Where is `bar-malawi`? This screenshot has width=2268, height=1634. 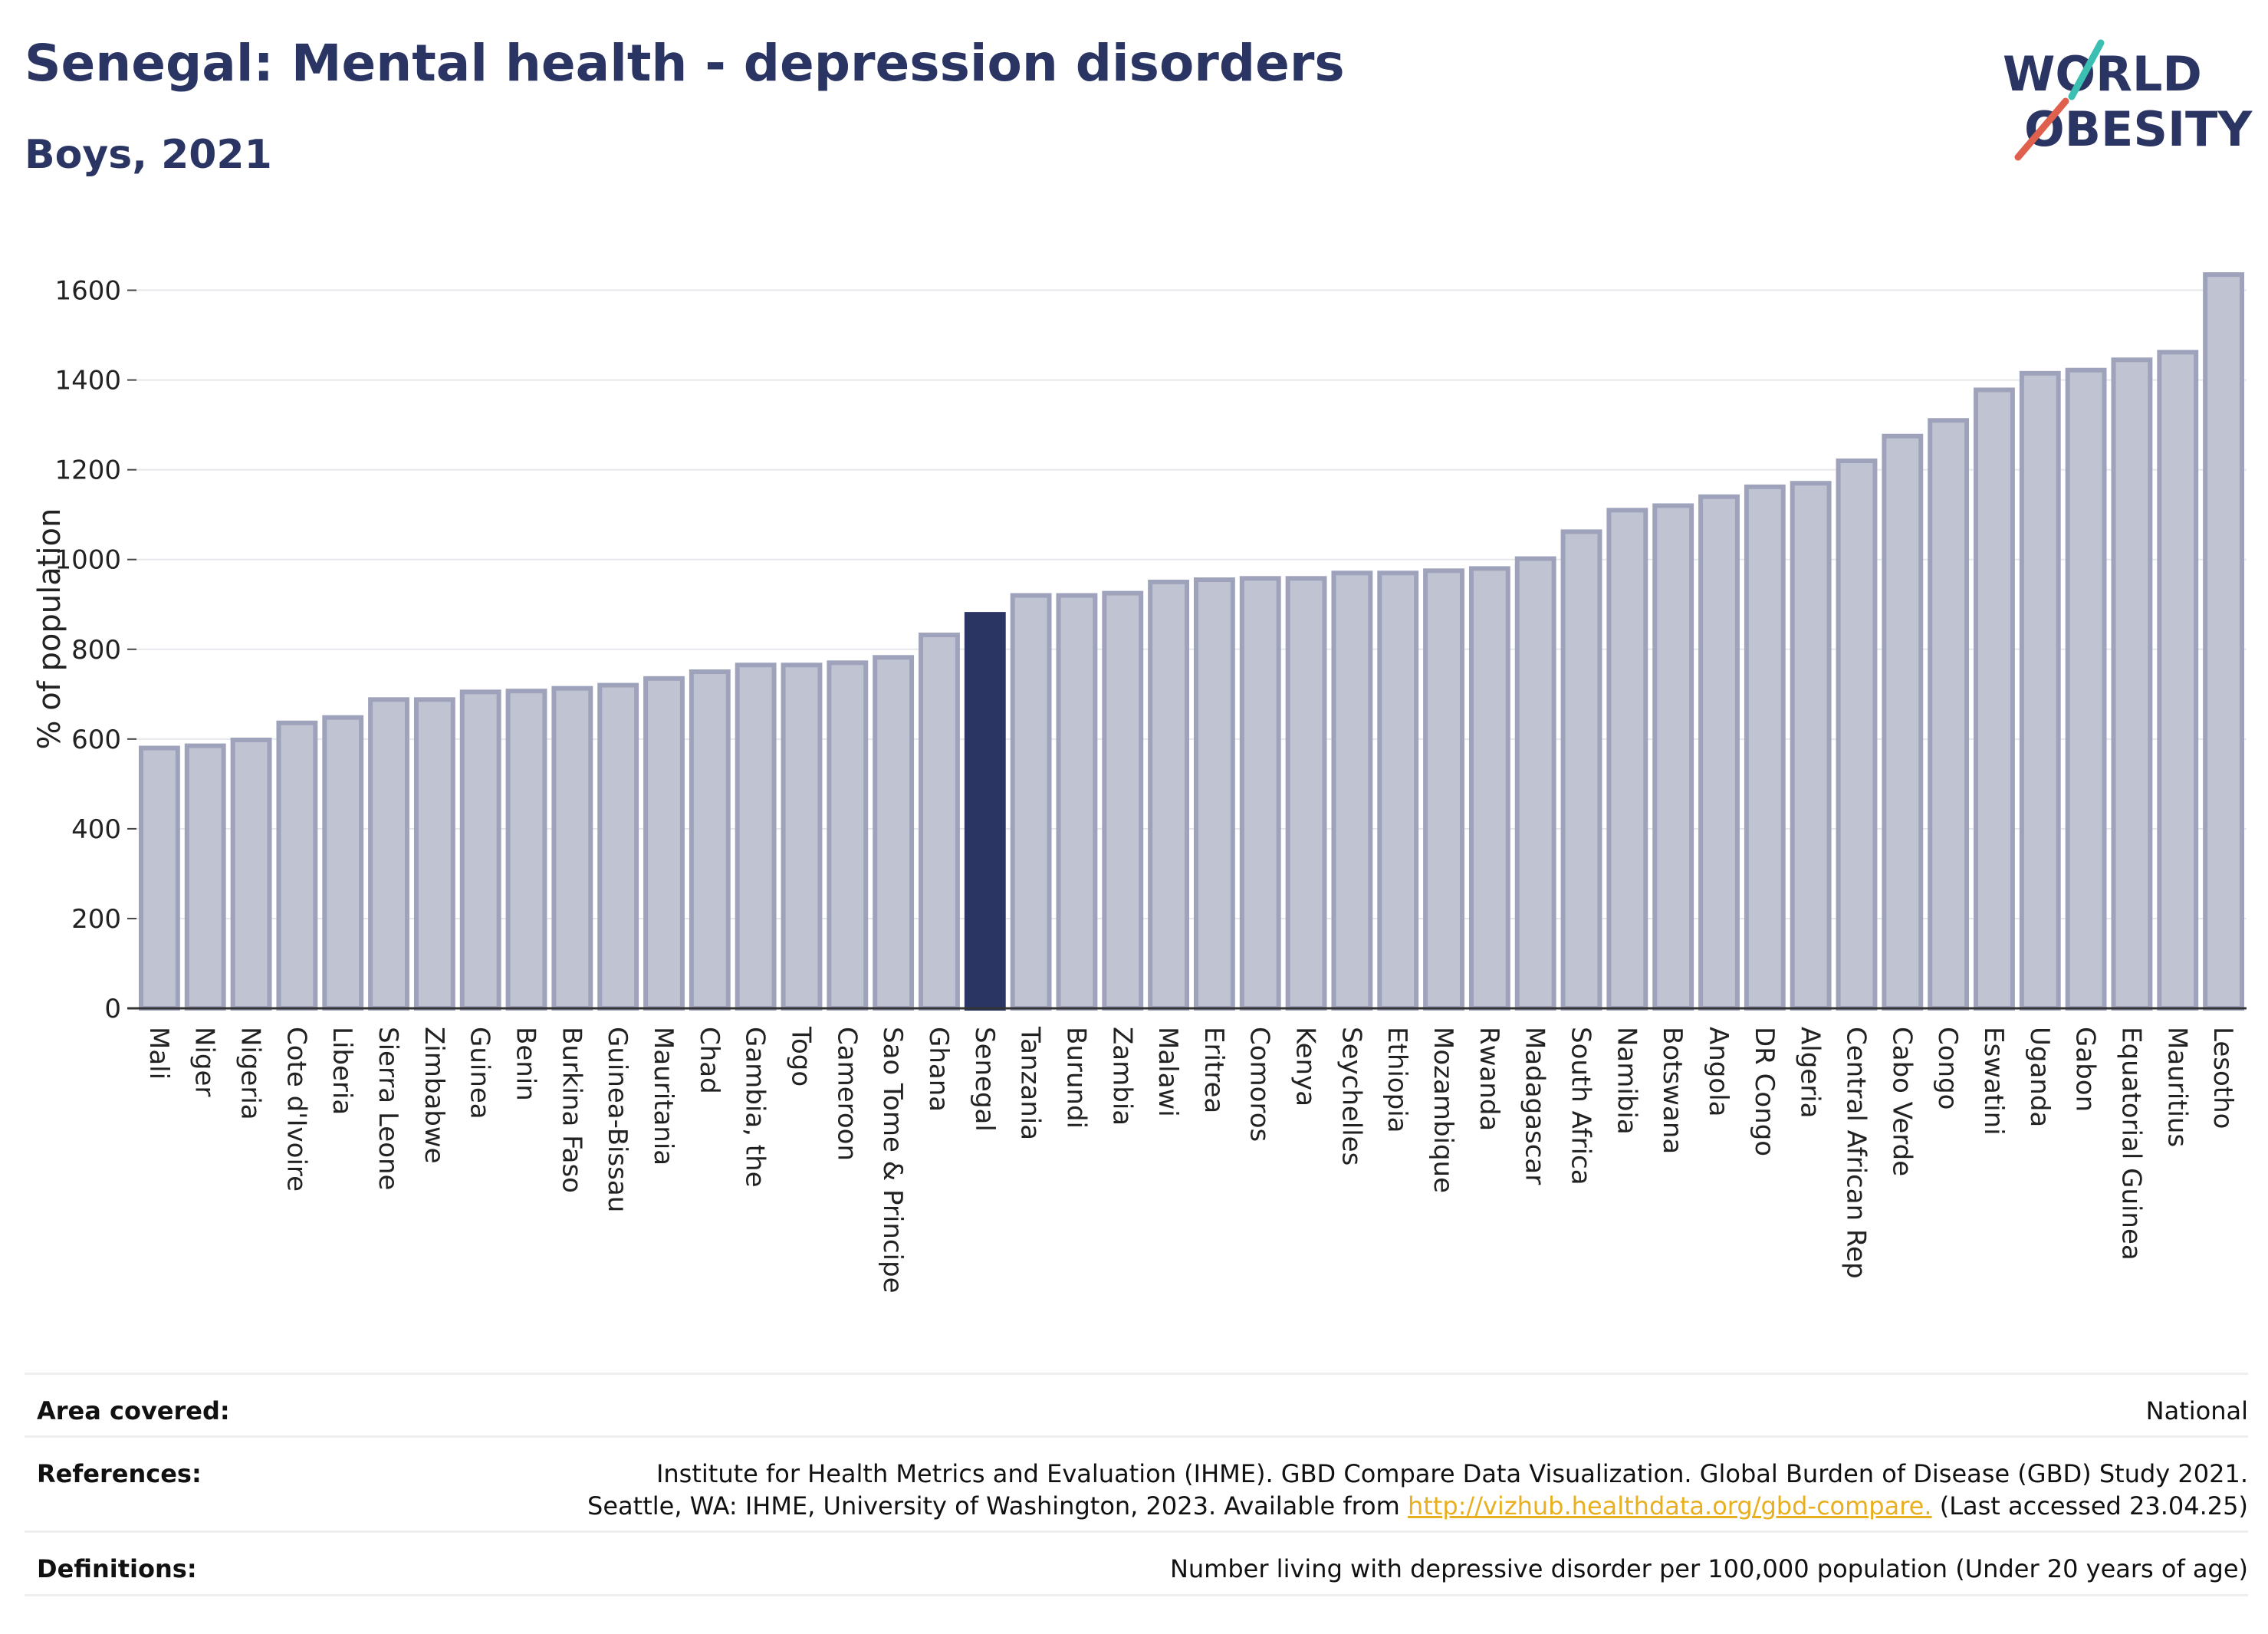 bar-malawi is located at coordinates (1169, 795).